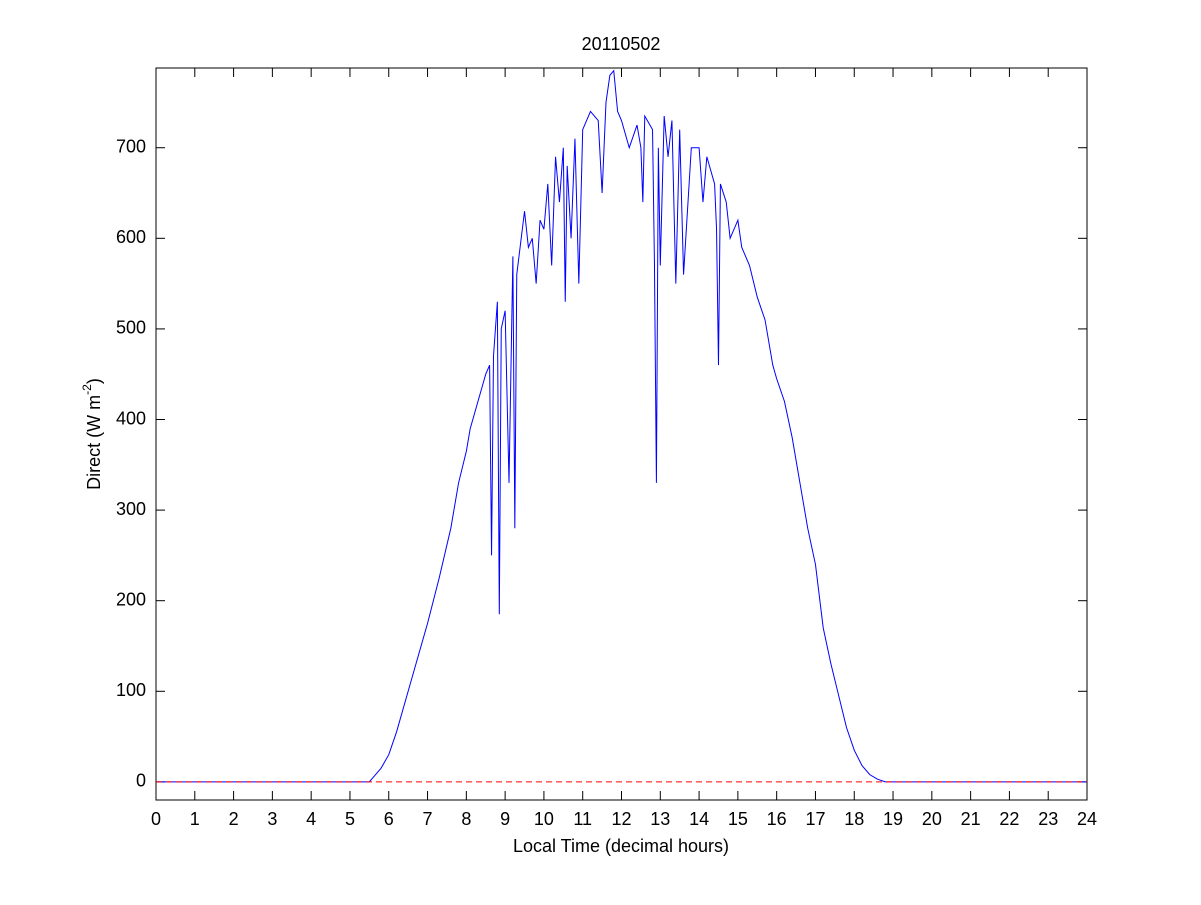 Image resolution: width=1201 pixels, height=905 pixels. What do you see at coordinates (272, 819) in the screenshot?
I see `x-tick-label: 3` at bounding box center [272, 819].